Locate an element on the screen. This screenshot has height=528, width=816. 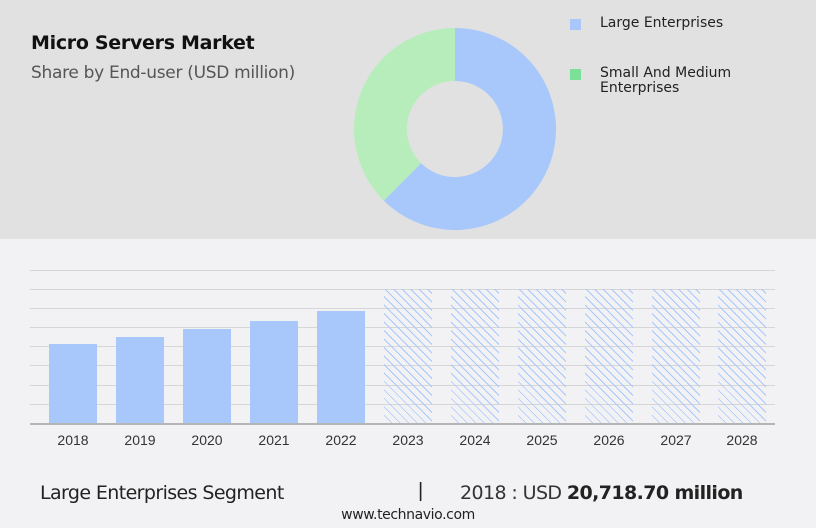
x-tick-label: 2025 is located at coordinates (542, 440).